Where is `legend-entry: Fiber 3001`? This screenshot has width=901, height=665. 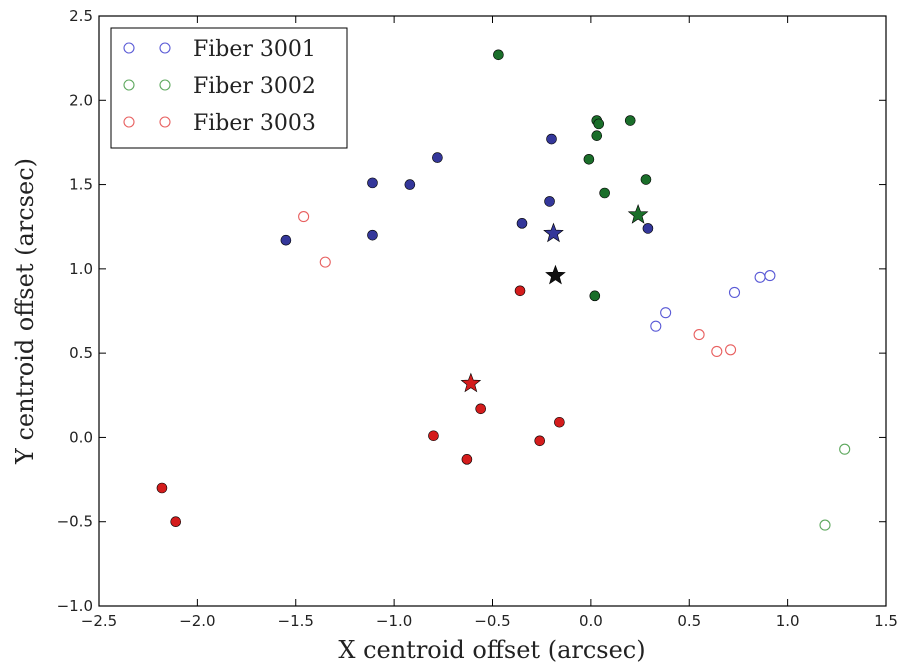
legend-entry: Fiber 3001 is located at coordinates (219, 49).